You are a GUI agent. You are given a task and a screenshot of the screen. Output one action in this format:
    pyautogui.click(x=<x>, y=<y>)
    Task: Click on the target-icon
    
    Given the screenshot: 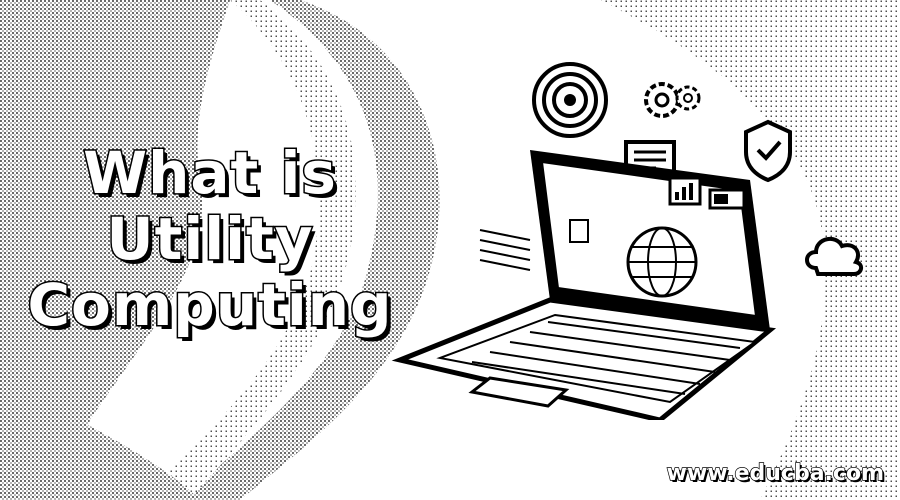 What is the action you would take?
    pyautogui.click(x=570, y=100)
    